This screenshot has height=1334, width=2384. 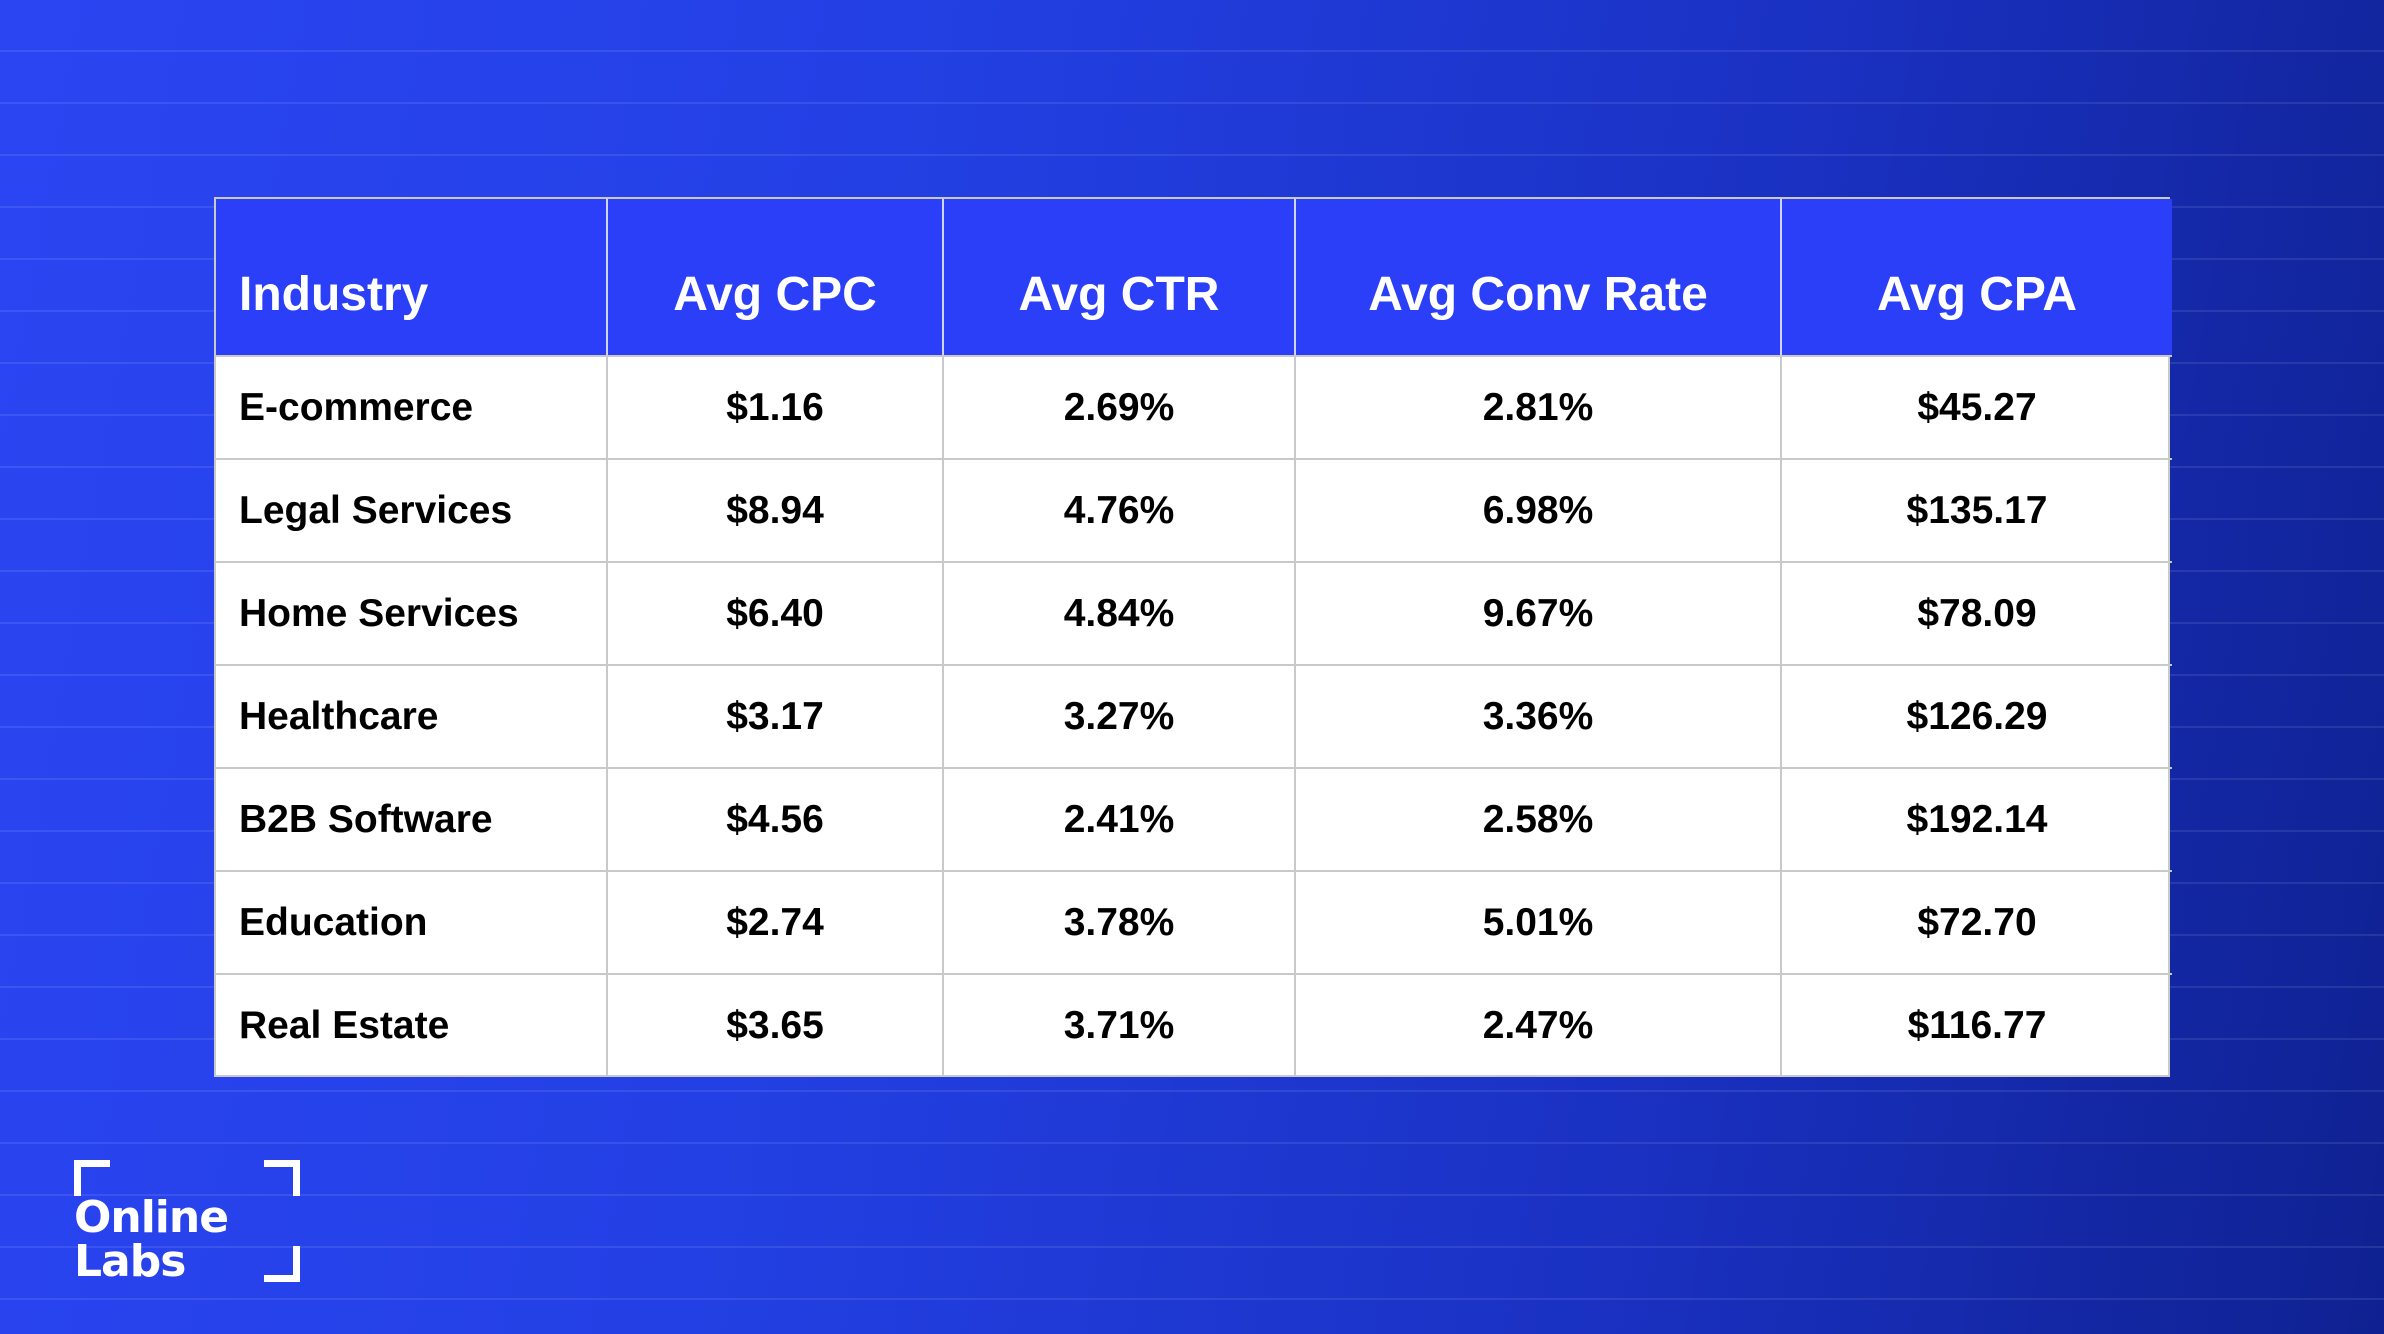 What do you see at coordinates (1976, 1025) in the screenshot?
I see `cell-avg-cpa: $116.77` at bounding box center [1976, 1025].